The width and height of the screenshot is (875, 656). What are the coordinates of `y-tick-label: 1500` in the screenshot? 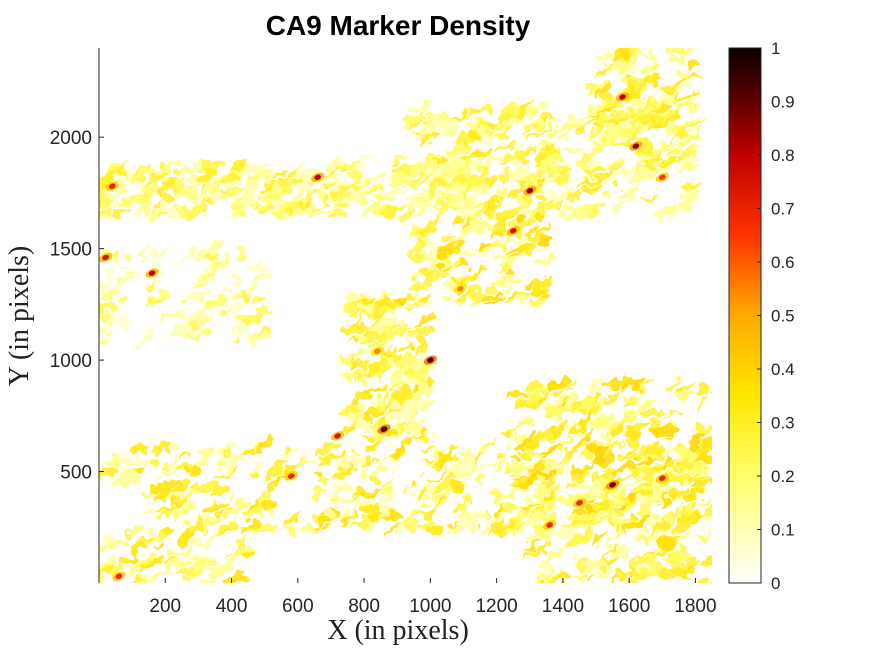 It's located at (71, 250).